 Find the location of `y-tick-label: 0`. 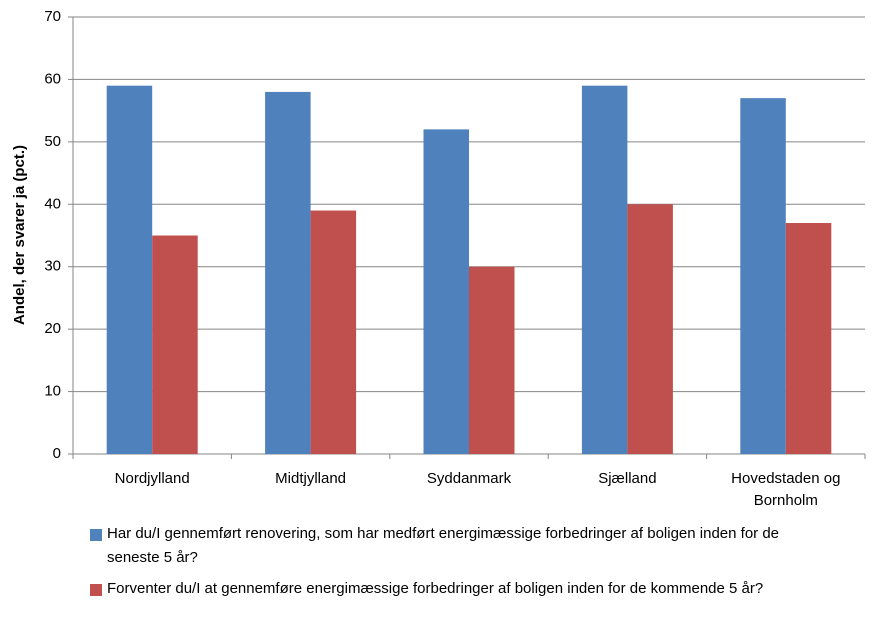

y-tick-label: 0 is located at coordinates (57, 453).